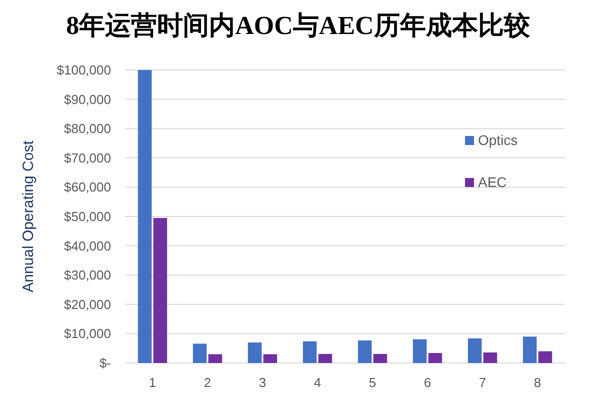 This screenshot has width=596, height=394. I want to click on y-tick-label: $20,000, so click(87, 304).